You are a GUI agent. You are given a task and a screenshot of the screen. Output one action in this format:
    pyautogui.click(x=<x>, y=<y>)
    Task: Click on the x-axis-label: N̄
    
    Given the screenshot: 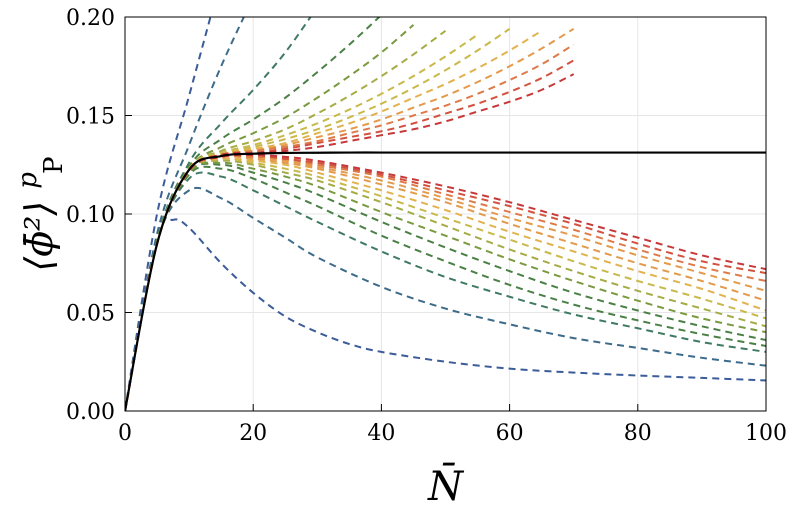 What is the action you would take?
    pyautogui.click(x=446, y=486)
    